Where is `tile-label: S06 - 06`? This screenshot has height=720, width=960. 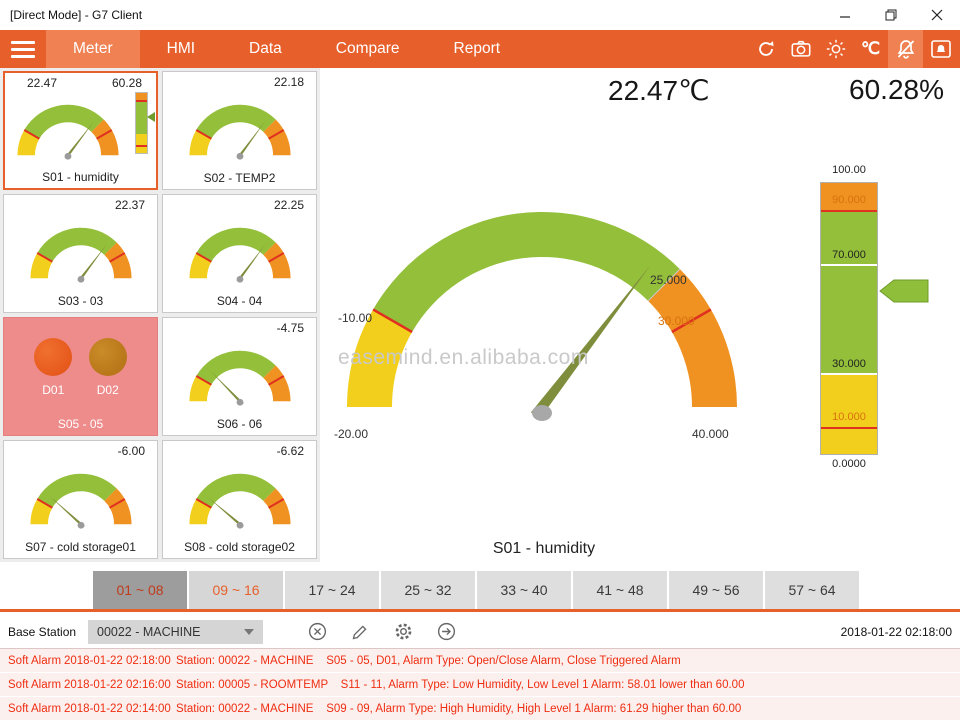
tile-label: S06 - 06 is located at coordinates (239, 424).